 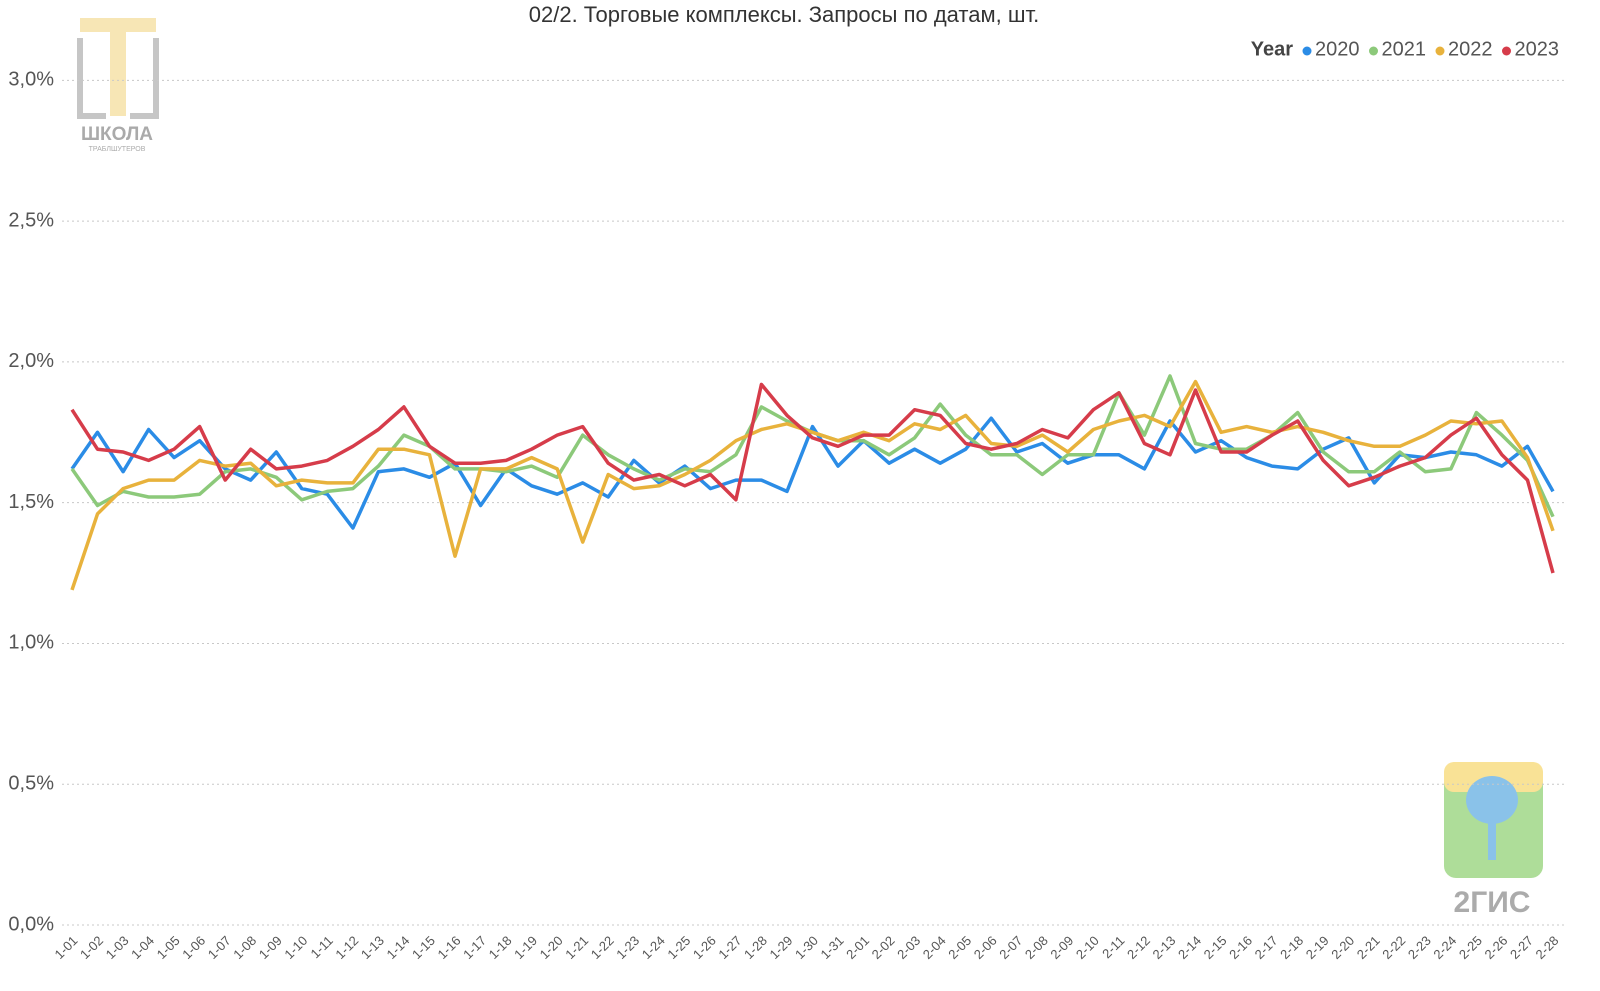 What do you see at coordinates (193, 947) in the screenshot?
I see `x-tick-label: 1-06` at bounding box center [193, 947].